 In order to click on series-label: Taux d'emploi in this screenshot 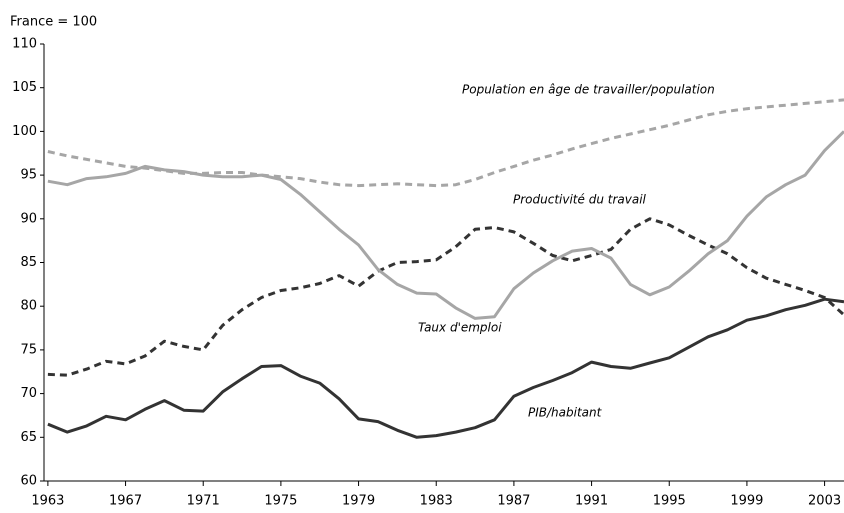, I will do `click(460, 328)`.